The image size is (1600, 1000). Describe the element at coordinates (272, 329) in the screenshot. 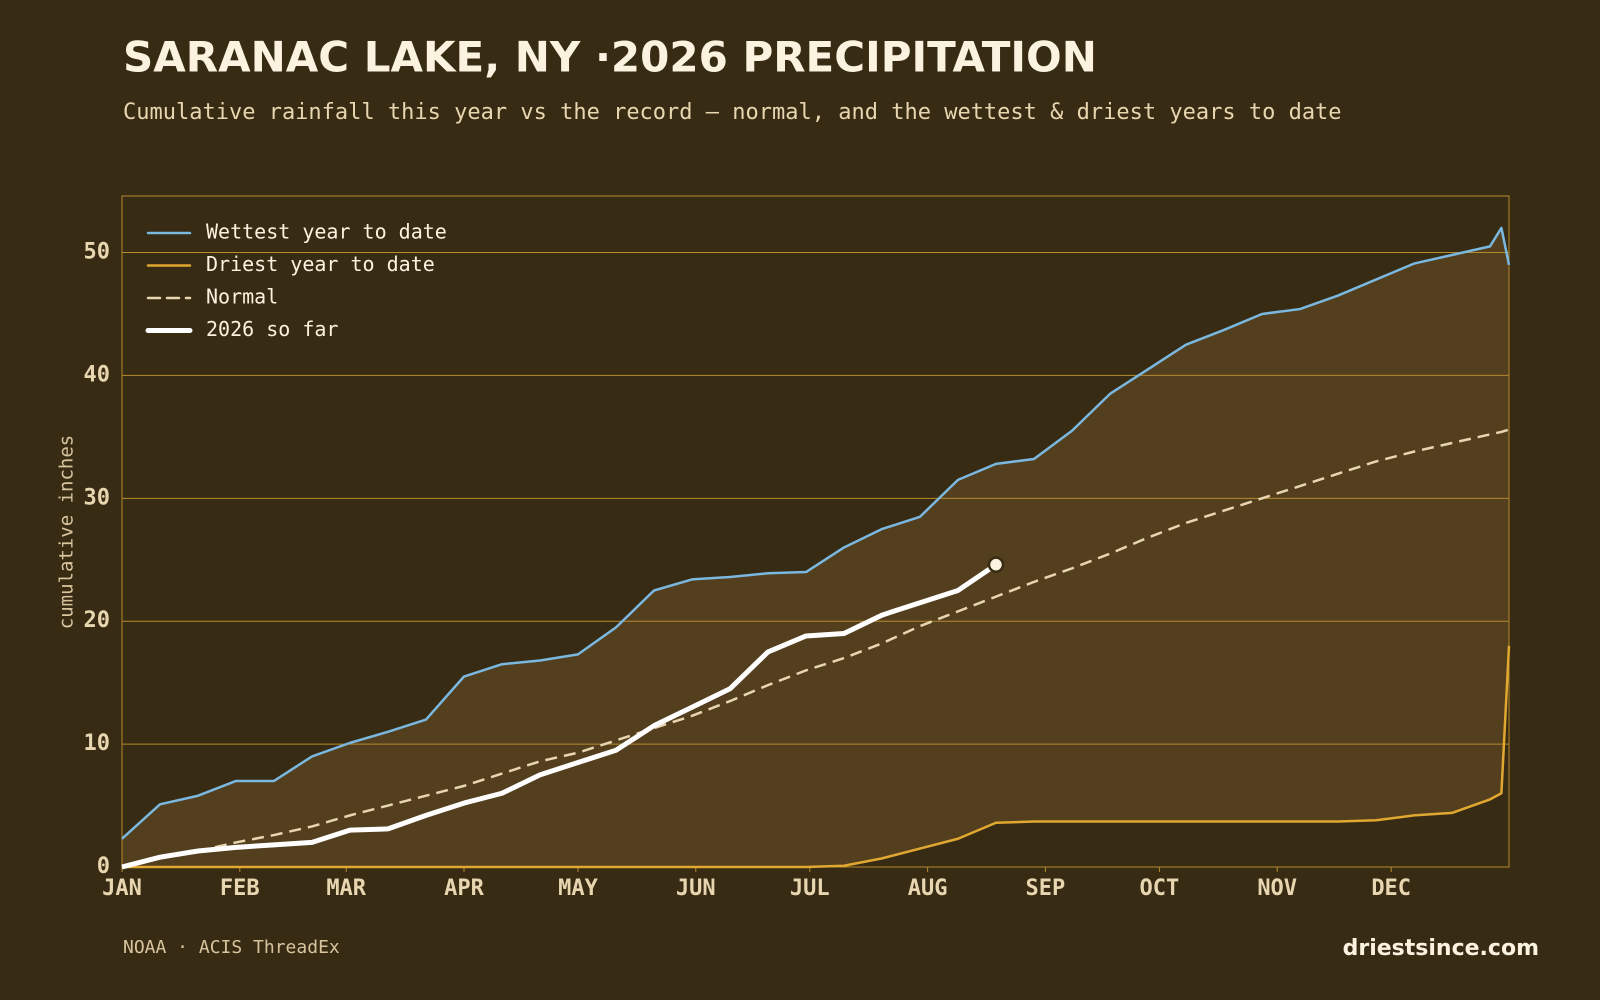

I see `legend-label: 2026 so far` at that location.